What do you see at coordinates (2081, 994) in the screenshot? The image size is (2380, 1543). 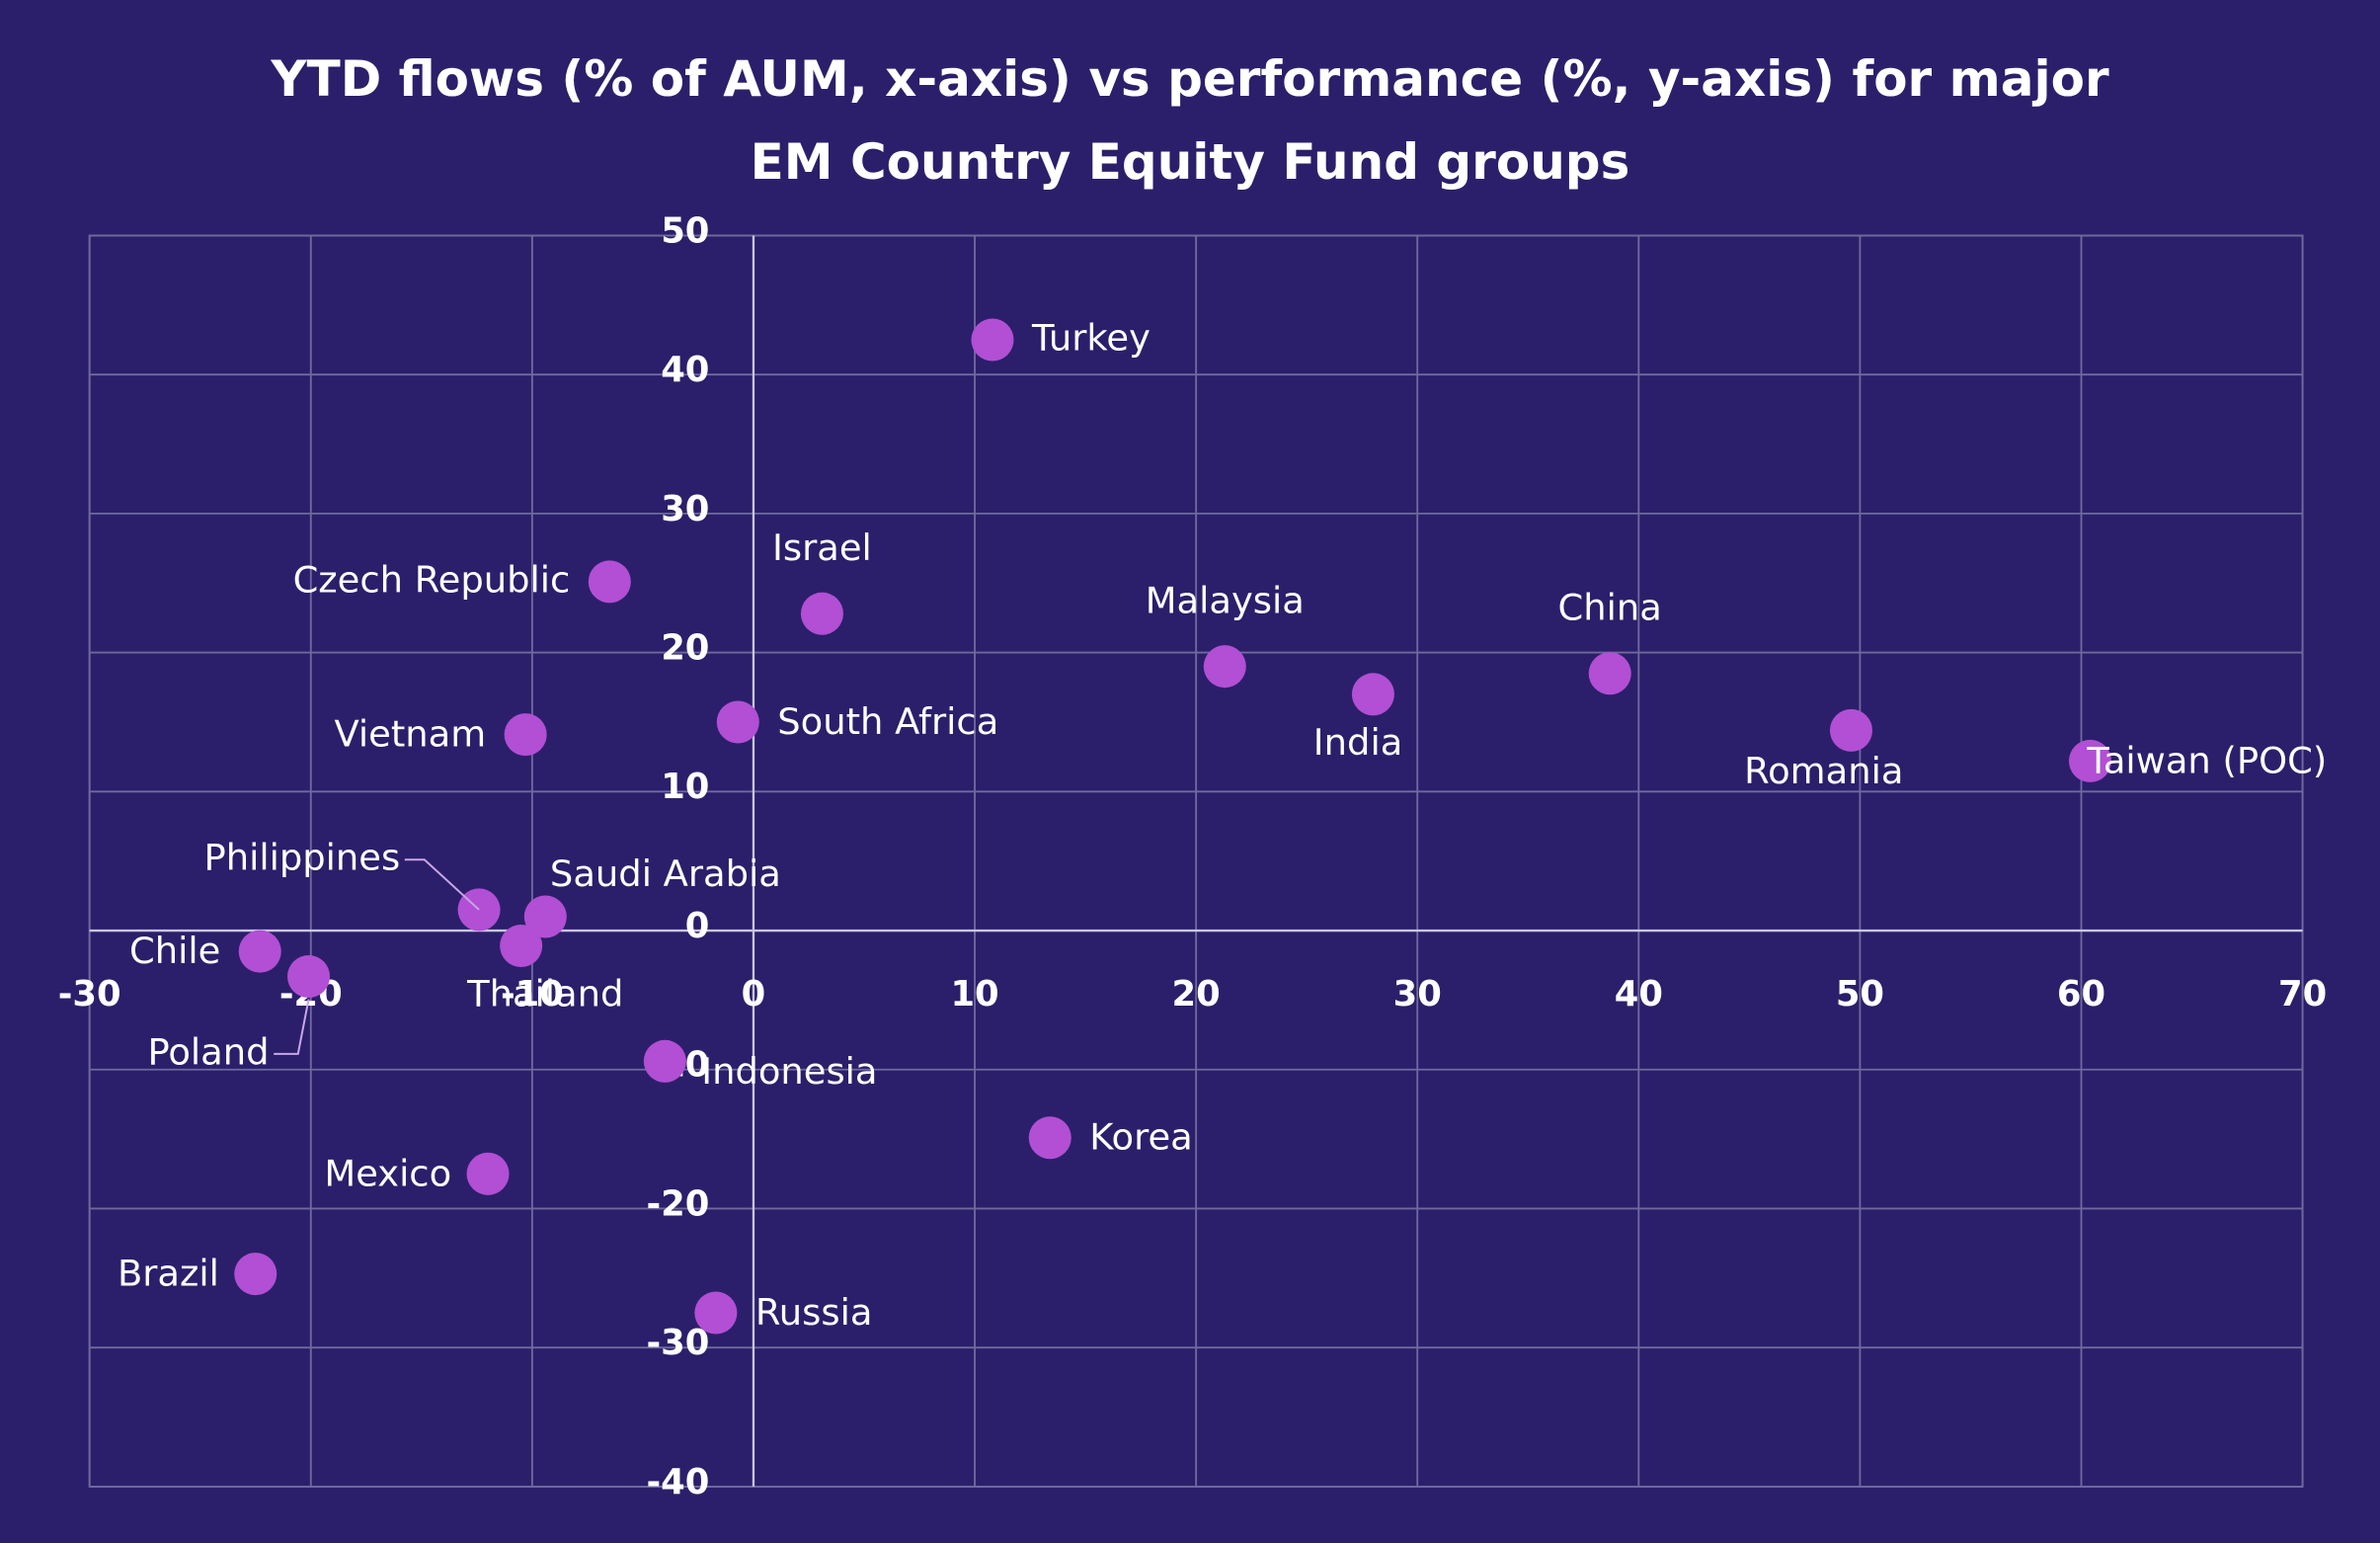 I see `x-tick-label: 60` at bounding box center [2081, 994].